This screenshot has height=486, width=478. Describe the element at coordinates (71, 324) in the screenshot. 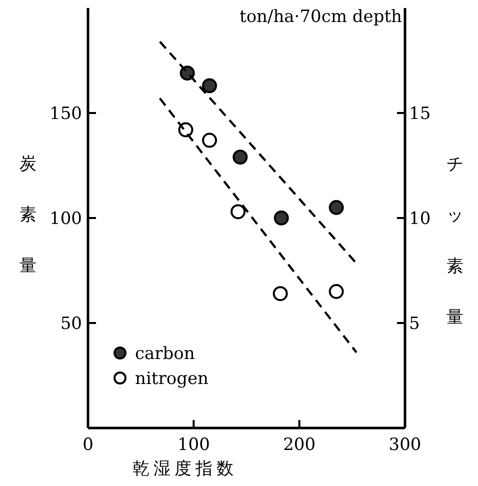

I see `y-tick-label: 50` at that location.